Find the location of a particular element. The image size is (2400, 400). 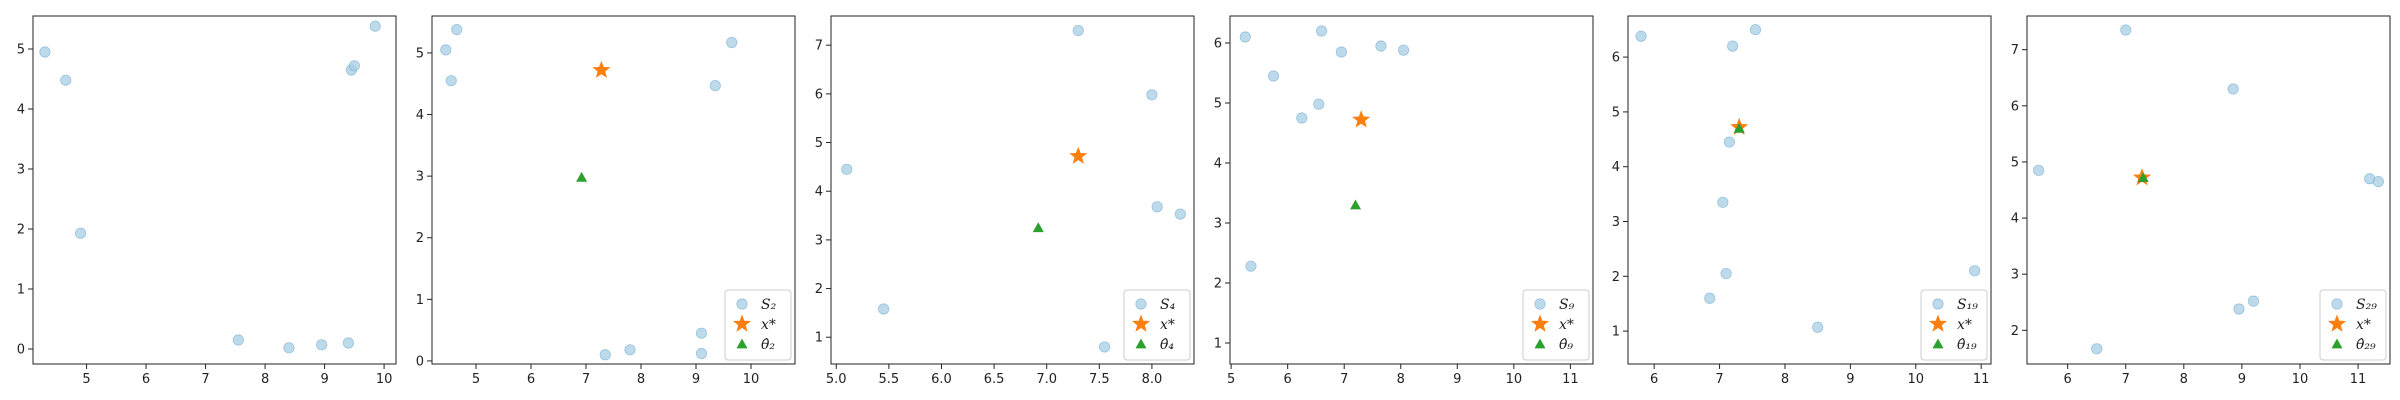

chart-panel-2: 5 6 7 8 9 10 0 1 2 3 4 5 S₂ x* θ̂₂ is located at coordinates (606, 201).